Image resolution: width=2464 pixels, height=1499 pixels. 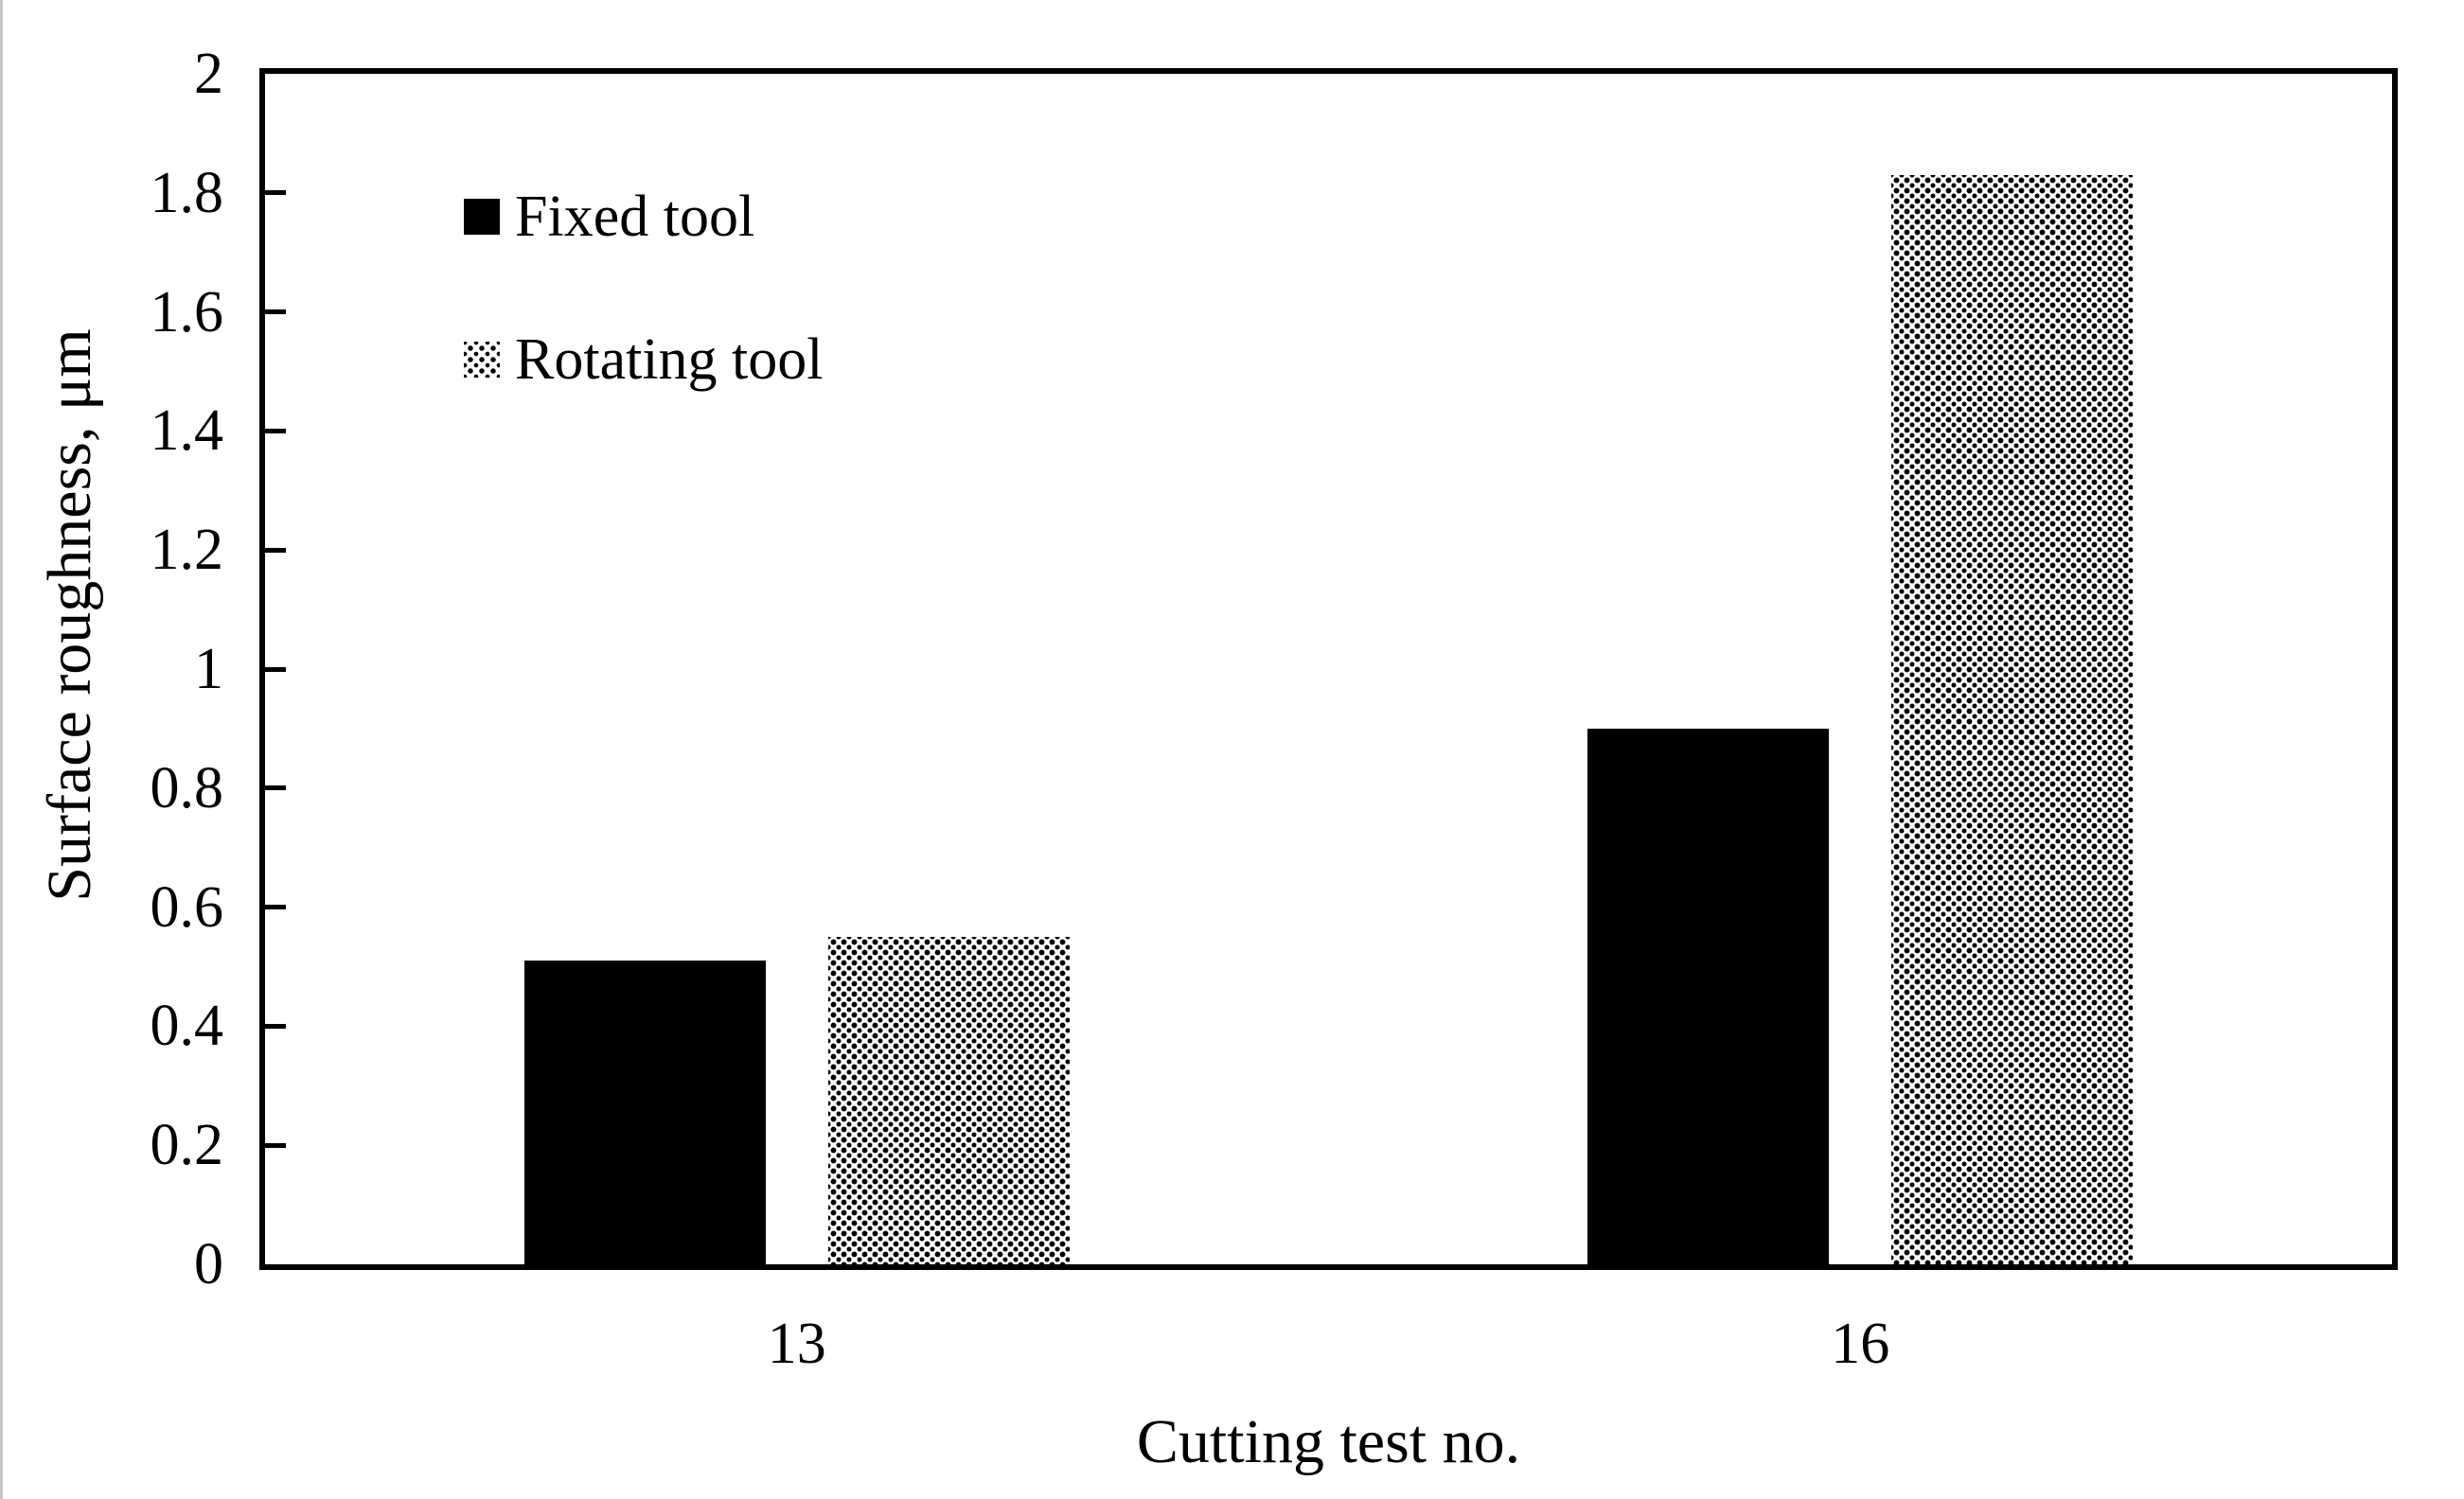 What do you see at coordinates (208, 669) in the screenshot?
I see `y-axis-tick-label: 1` at bounding box center [208, 669].